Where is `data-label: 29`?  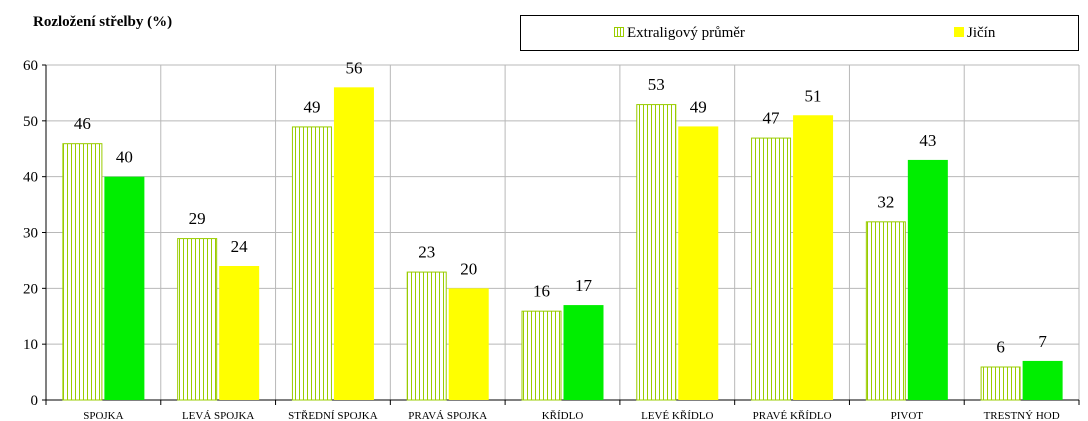 data-label: 29 is located at coordinates (197, 218).